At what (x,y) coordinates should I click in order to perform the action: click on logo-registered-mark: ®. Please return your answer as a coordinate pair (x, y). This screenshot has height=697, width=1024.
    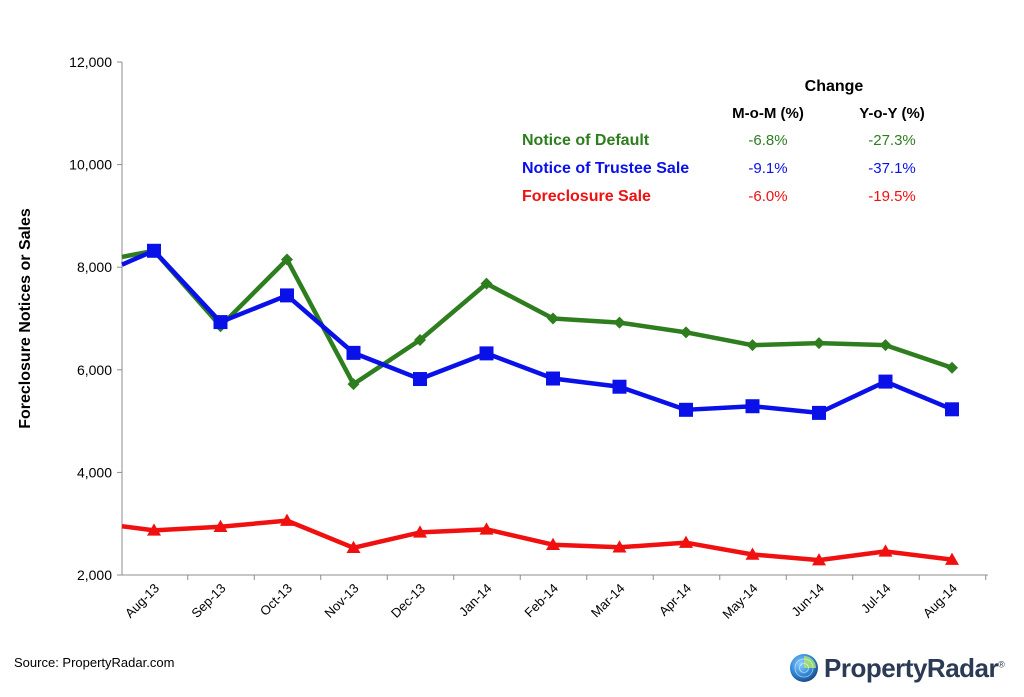
    Looking at the image, I should click on (1001, 663).